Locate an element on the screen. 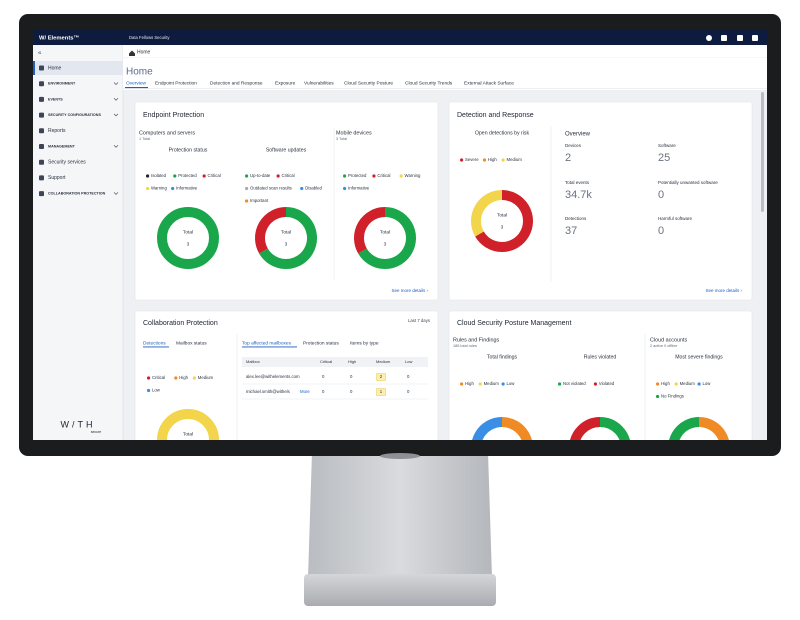  legend-label: Disabled is located at coordinates (313, 188).